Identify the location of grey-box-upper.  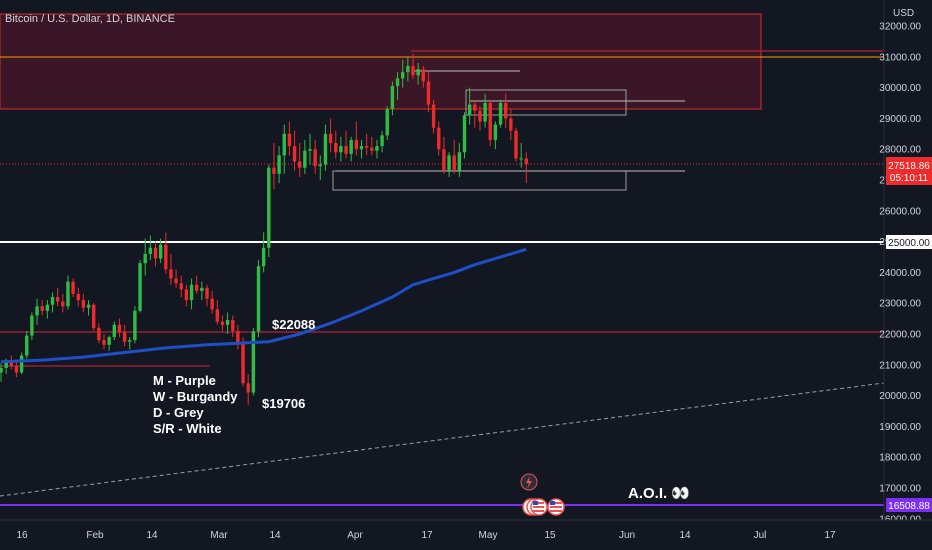
(546, 102).